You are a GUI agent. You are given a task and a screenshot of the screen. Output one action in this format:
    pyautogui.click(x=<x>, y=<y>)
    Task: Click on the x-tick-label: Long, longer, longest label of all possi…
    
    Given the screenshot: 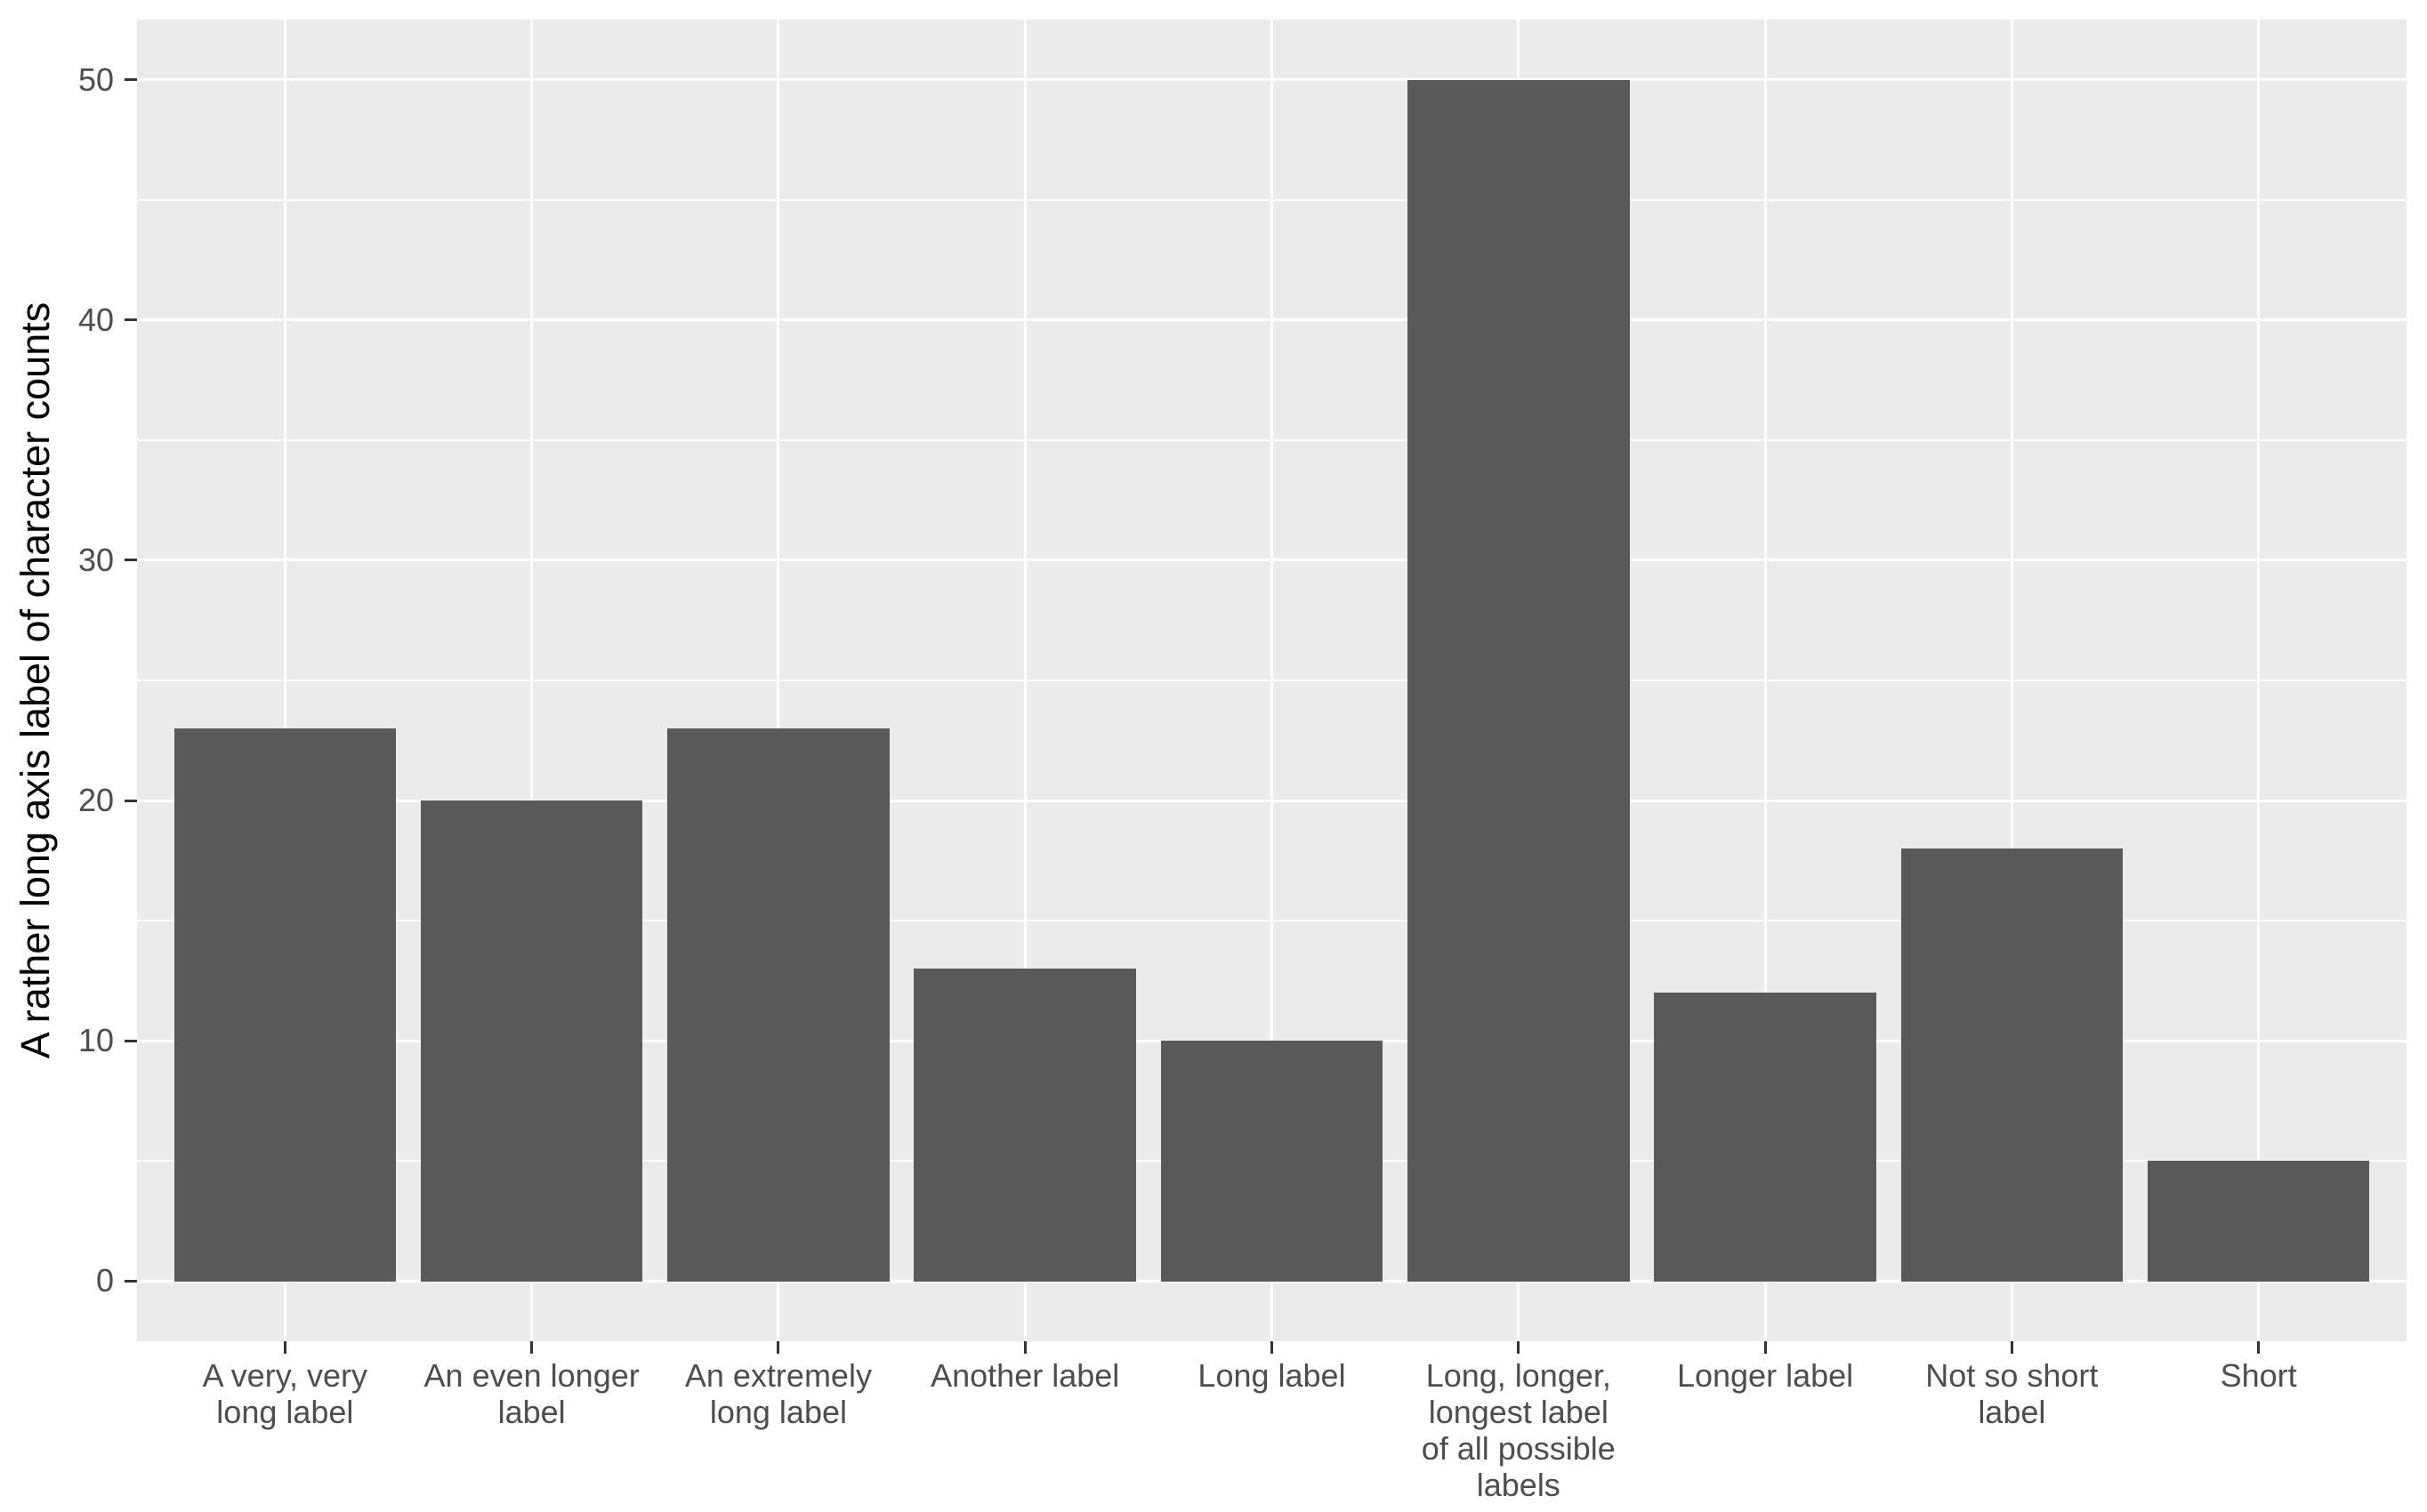 What is the action you would take?
    pyautogui.click(x=1519, y=1430)
    